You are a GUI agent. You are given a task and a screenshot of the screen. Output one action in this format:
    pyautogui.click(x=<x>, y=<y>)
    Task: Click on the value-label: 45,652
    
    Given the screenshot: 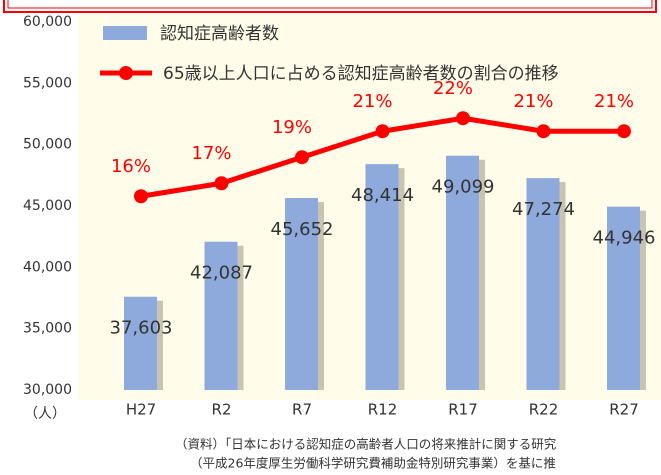 What is the action you would take?
    pyautogui.click(x=302, y=229)
    